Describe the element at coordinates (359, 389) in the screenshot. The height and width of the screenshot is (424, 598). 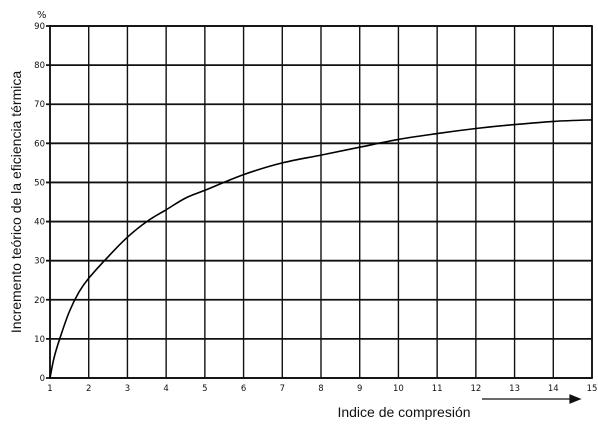
I see `x-tick-label: 9` at that location.